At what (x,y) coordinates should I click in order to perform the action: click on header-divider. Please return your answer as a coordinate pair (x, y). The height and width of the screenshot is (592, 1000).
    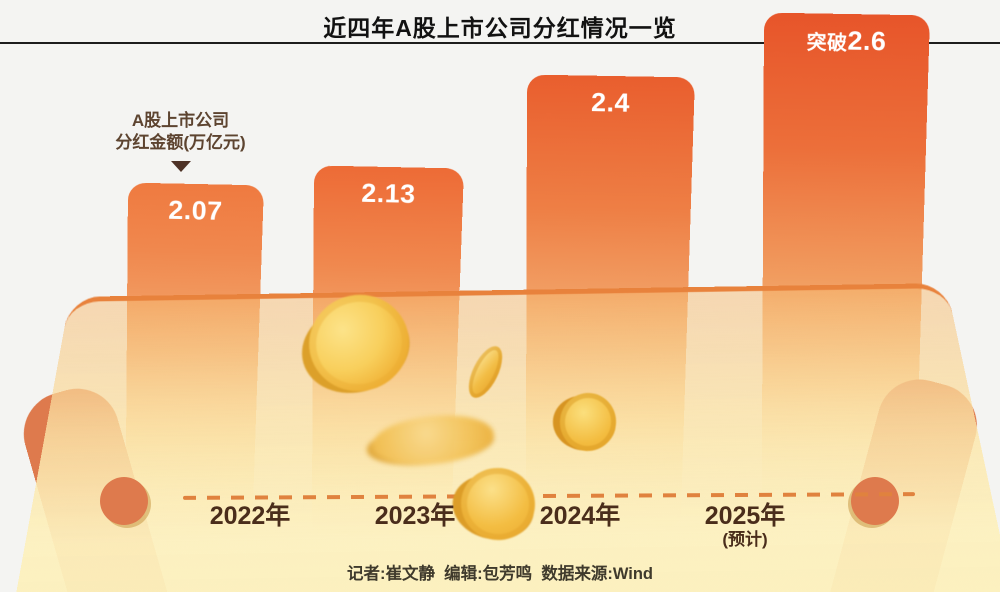
    Looking at the image, I should click on (500, 43).